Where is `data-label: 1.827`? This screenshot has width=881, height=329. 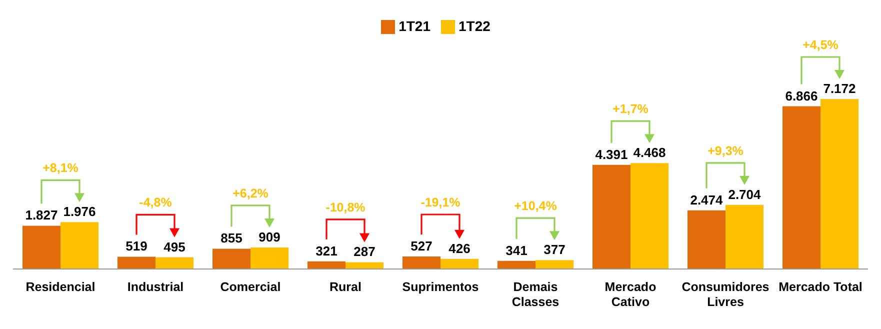 data-label: 1.827 is located at coordinates (41, 215).